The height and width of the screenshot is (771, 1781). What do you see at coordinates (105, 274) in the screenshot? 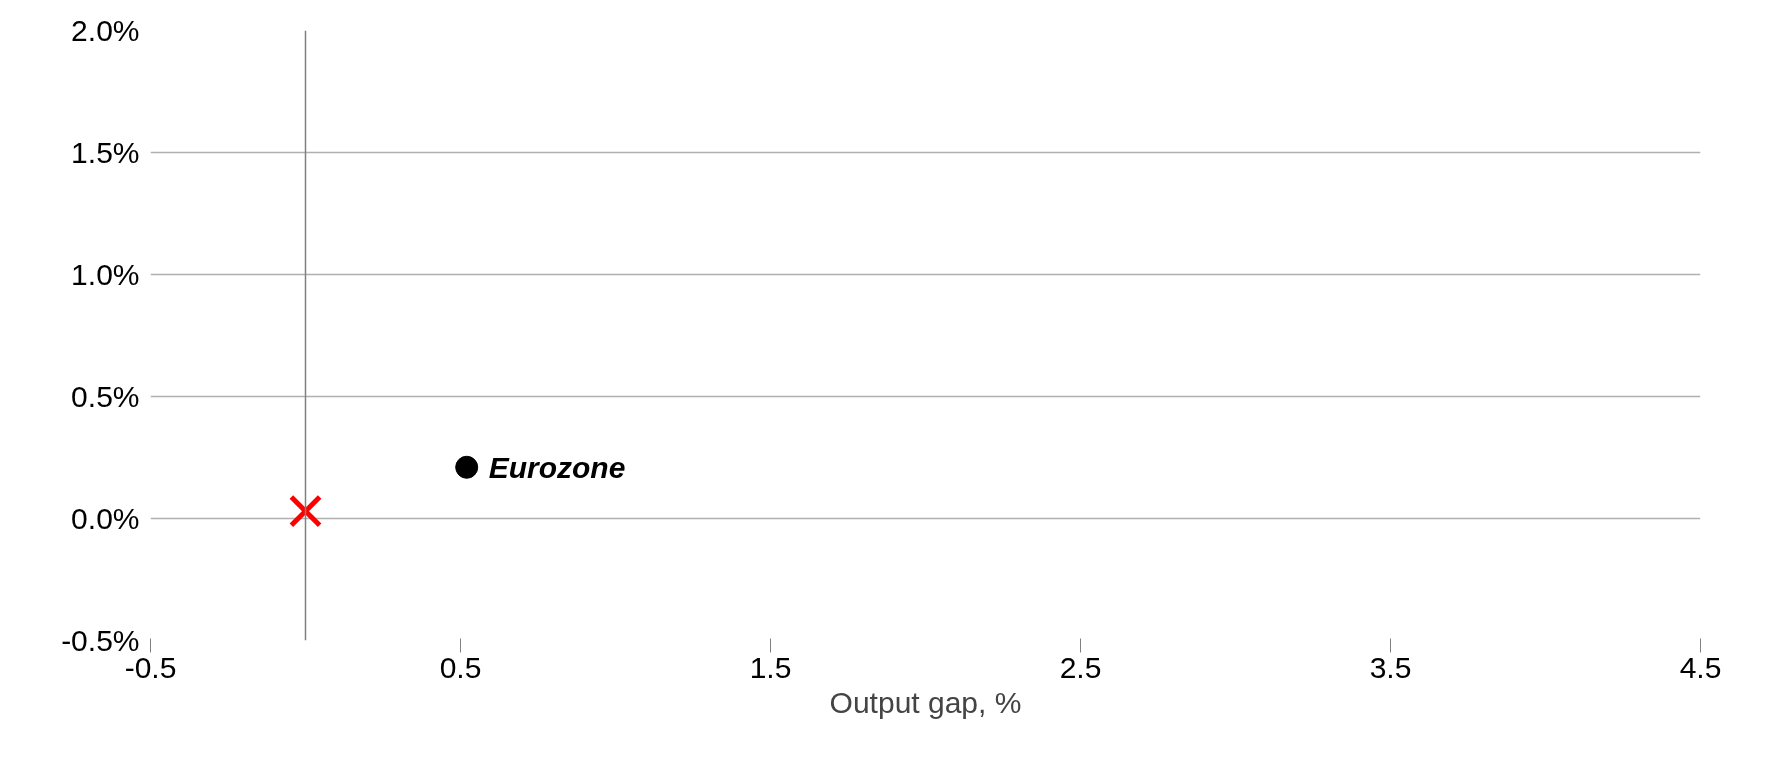
I see `y-tick-label: 1.0%` at bounding box center [105, 274].